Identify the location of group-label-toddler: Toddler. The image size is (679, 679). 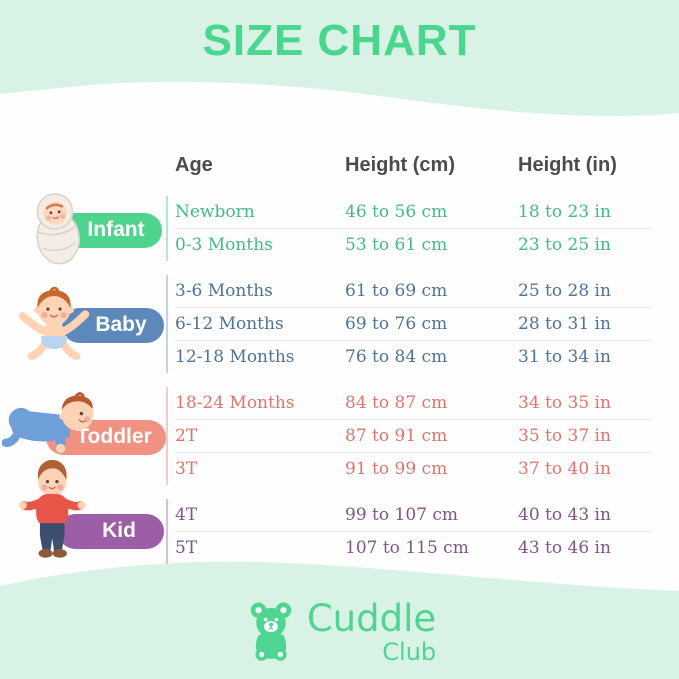
(83, 436).